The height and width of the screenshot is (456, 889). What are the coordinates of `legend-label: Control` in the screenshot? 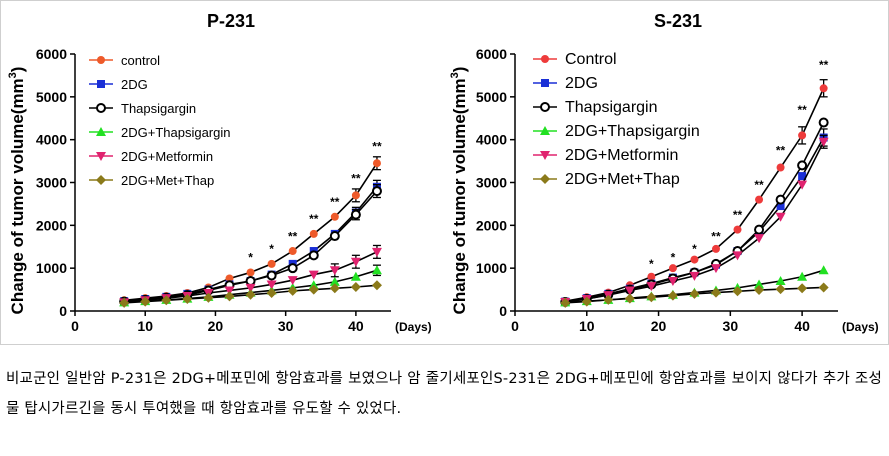 It's located at (591, 59).